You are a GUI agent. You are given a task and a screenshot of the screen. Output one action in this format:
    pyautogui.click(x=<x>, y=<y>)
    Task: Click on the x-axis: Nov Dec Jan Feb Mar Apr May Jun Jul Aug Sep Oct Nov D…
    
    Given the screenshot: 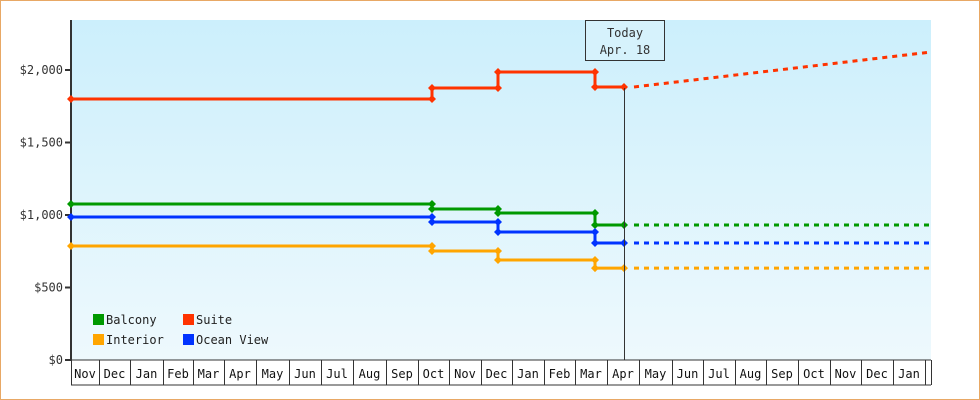 What is the action you would take?
    pyautogui.click(x=501, y=372)
    